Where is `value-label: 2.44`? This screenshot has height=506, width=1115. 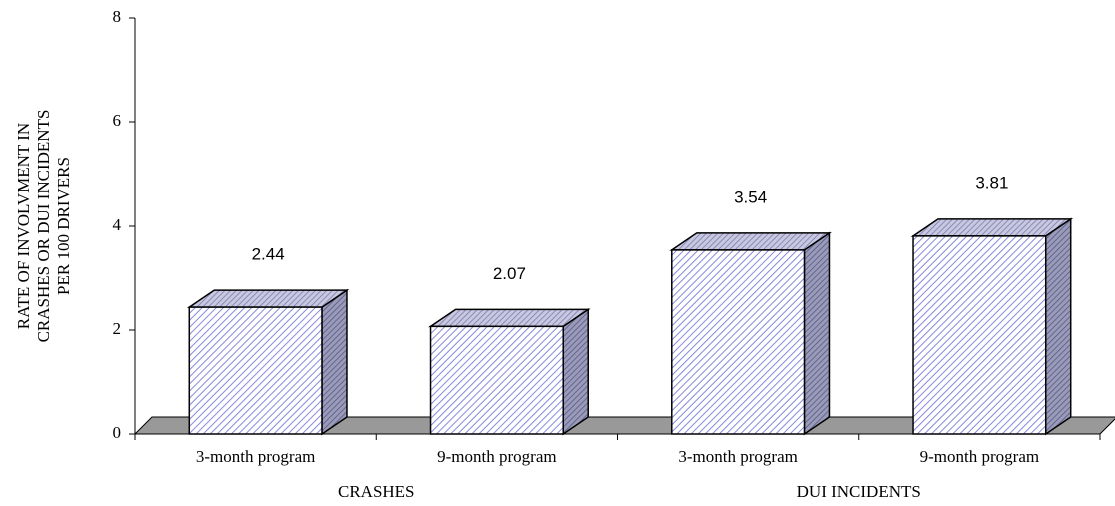 value-label: 2.44 is located at coordinates (268, 254).